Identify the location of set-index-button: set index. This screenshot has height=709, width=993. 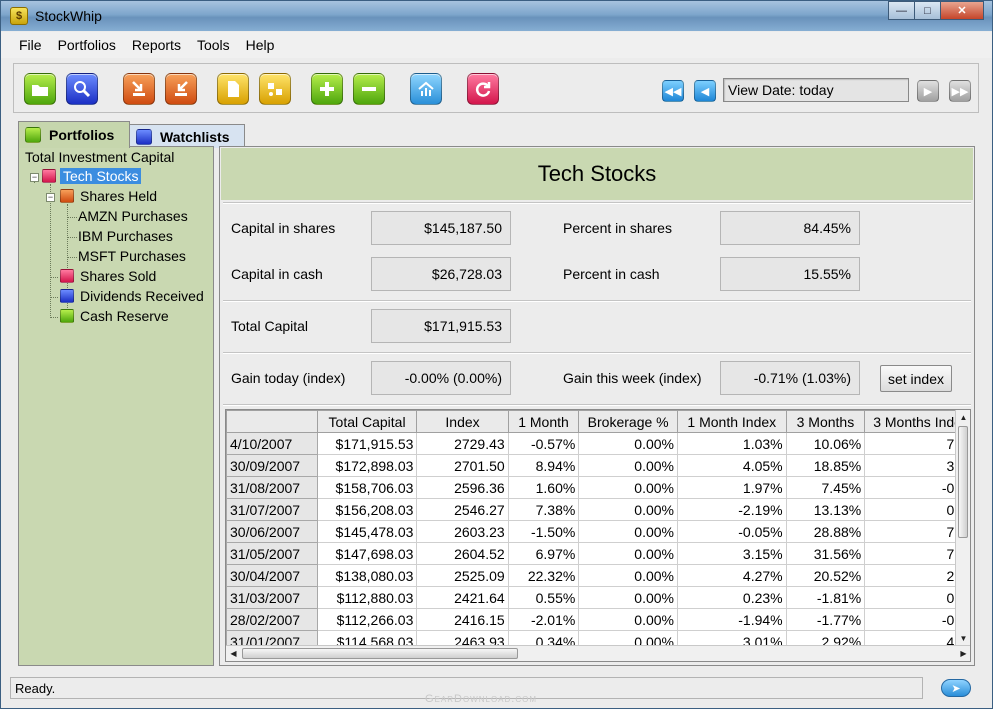
(916, 378).